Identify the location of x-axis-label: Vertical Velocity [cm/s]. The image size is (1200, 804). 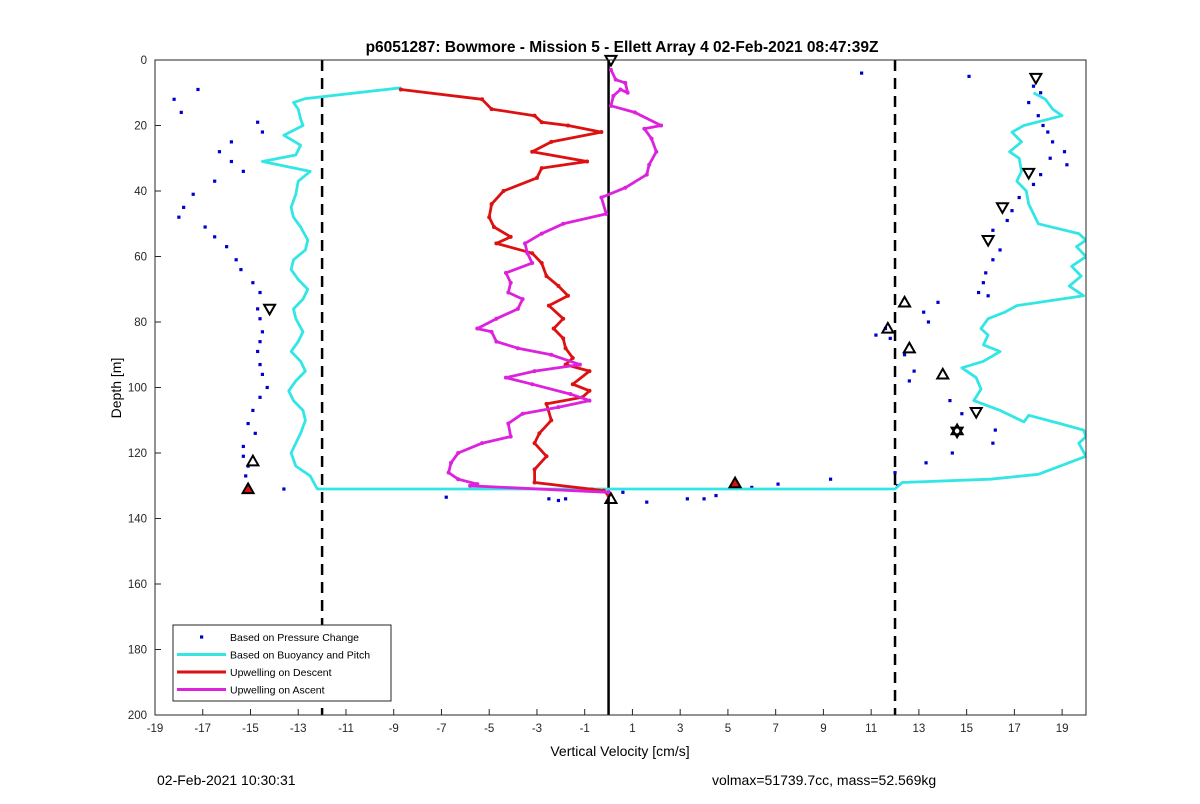
(619, 751).